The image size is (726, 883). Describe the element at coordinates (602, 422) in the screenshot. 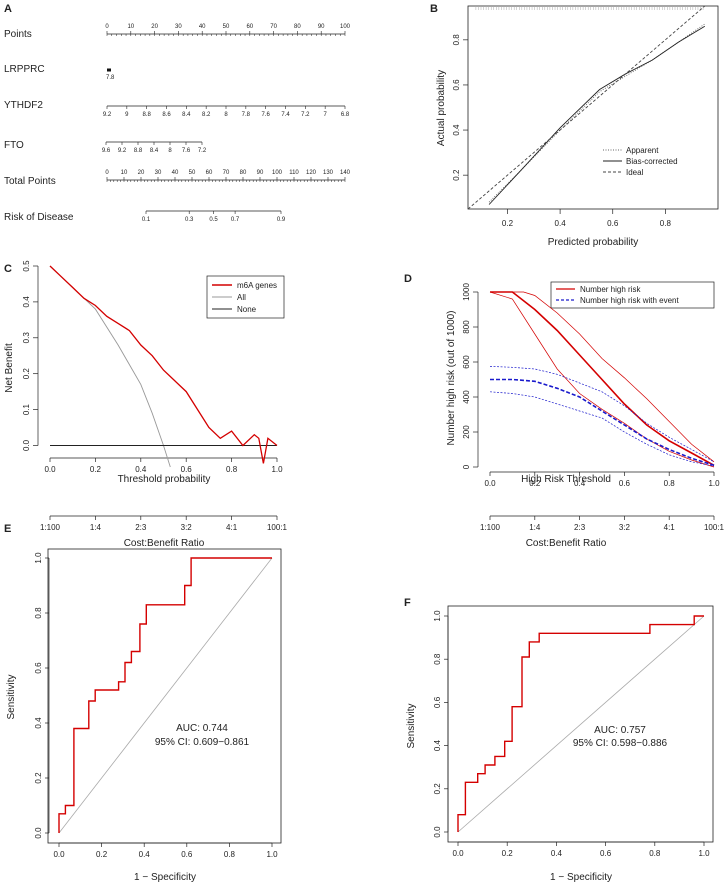

I see `high-risk-event-curve` at that location.